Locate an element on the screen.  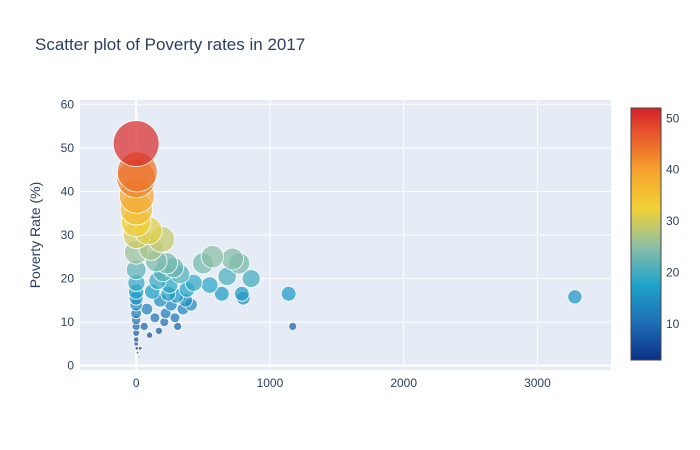
y-tick-label: 30 is located at coordinates (68, 235).